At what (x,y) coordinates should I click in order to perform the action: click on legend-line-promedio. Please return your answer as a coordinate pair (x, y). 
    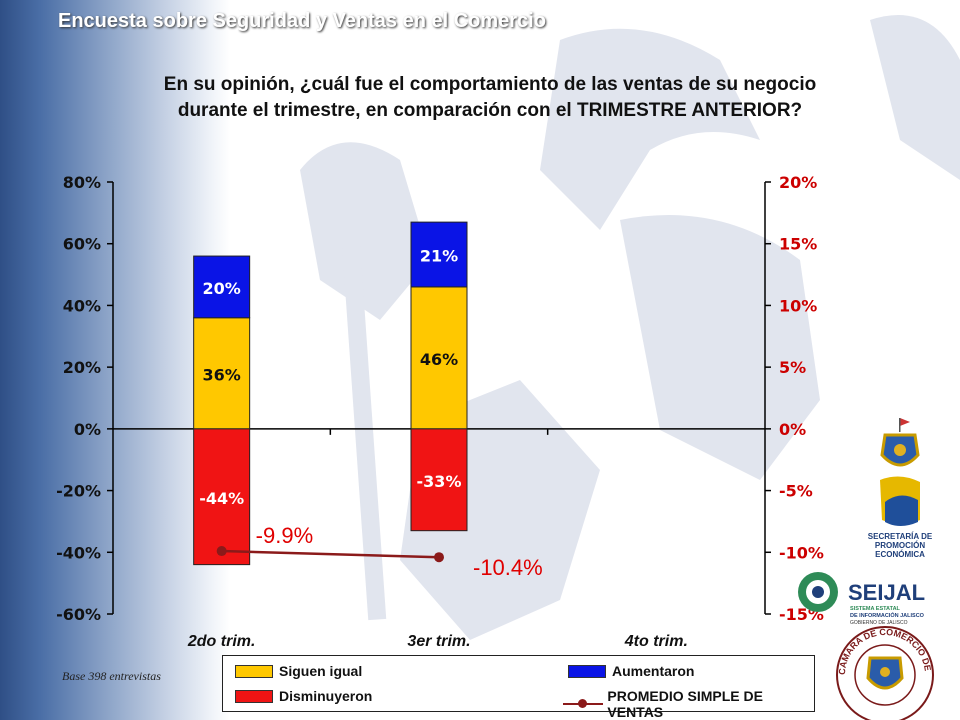
    Looking at the image, I should click on (583, 704).